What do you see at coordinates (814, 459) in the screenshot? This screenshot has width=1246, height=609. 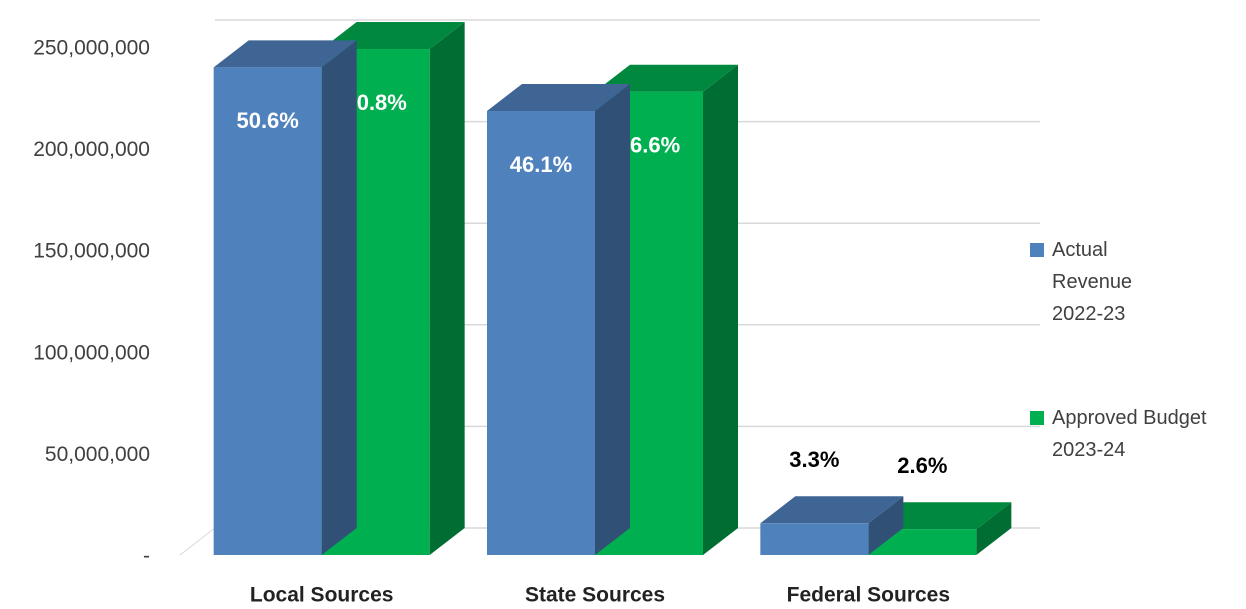 I see `share-label: 3.3%` at bounding box center [814, 459].